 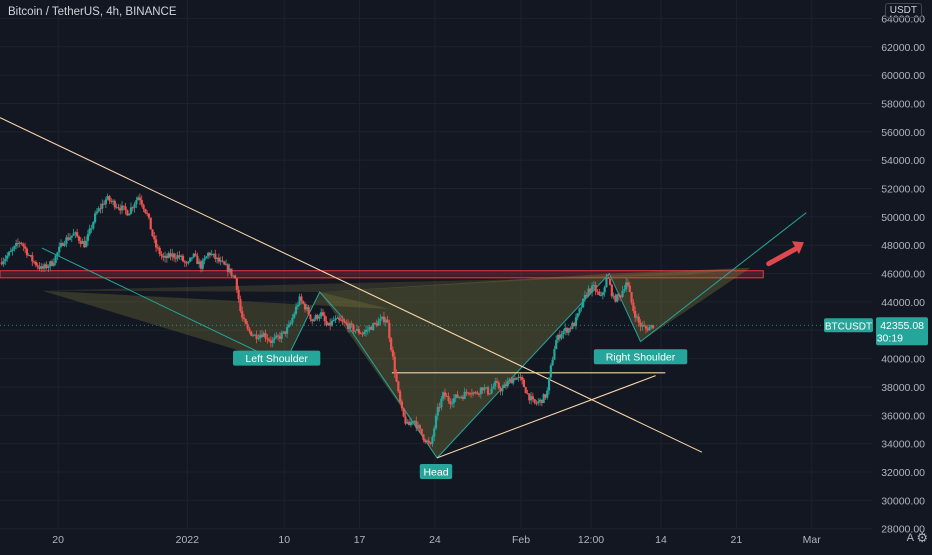 I want to click on y-tick-label: 54000.00, so click(x=903, y=161).